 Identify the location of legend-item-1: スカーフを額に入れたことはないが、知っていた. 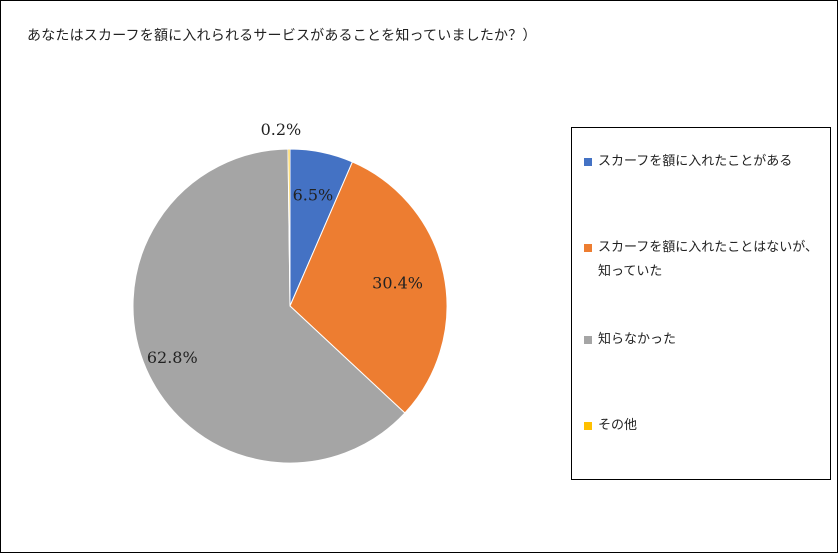
(704, 260).